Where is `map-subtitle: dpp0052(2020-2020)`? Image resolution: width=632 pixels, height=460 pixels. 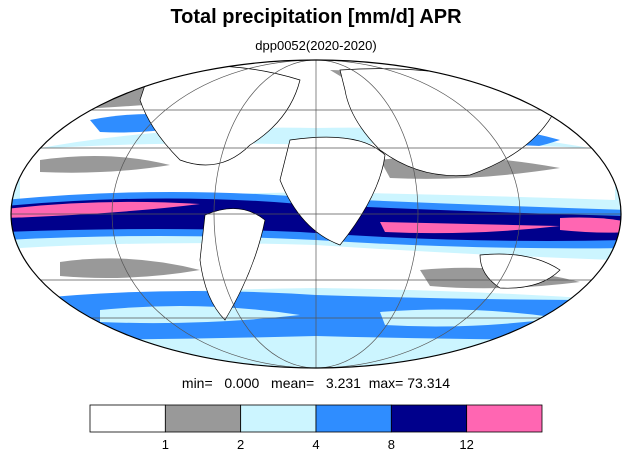 map-subtitle: dpp0052(2020-2020) is located at coordinates (316, 45).